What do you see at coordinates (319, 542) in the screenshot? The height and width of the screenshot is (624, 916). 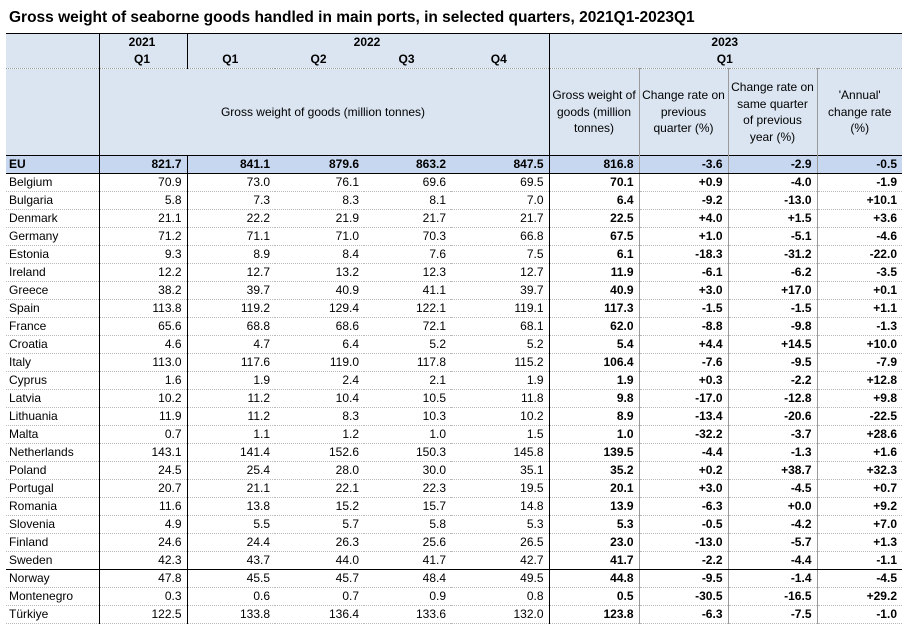 I see `table-cell: 26.3` at bounding box center [319, 542].